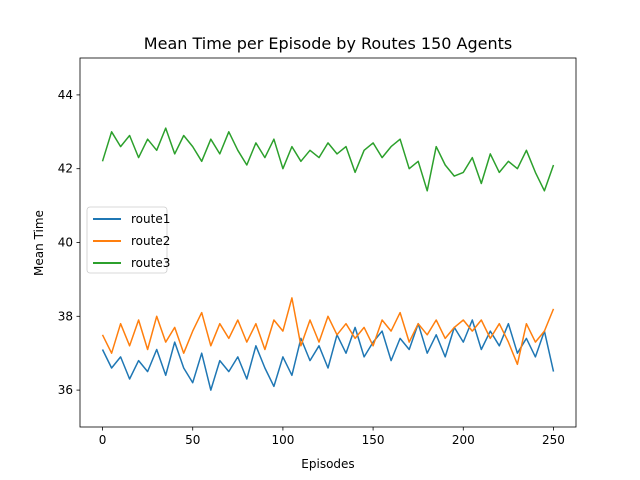  I want to click on x-tick-label: 0, so click(103, 440).